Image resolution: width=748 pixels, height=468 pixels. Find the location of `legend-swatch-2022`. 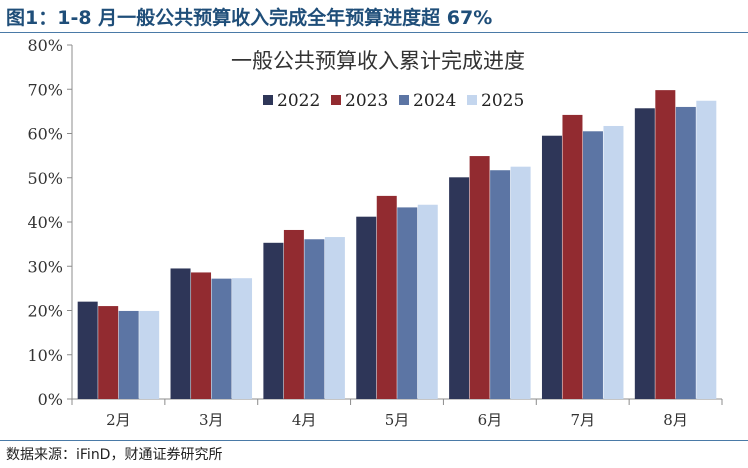

legend-swatch-2022 is located at coordinates (268, 100).